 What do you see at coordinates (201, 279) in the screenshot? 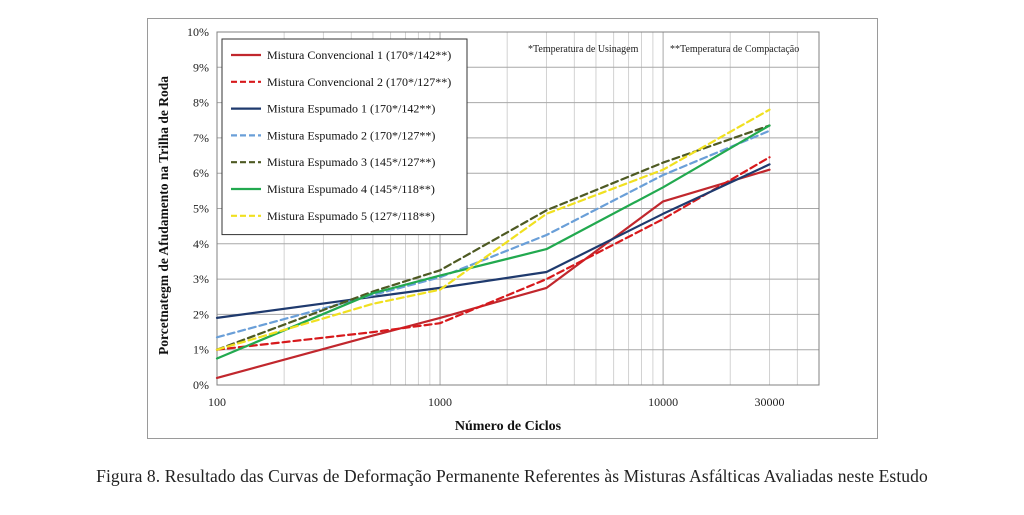
I see `y-tick-label: 3%` at bounding box center [201, 279].